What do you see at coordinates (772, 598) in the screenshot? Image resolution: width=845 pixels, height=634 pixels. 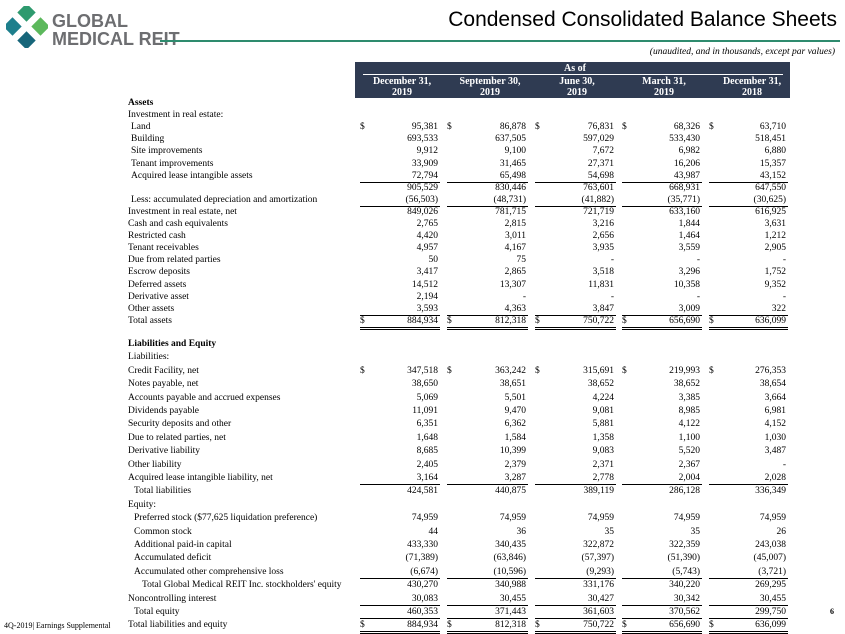 I see `value-cell: 30,455` at bounding box center [772, 598].